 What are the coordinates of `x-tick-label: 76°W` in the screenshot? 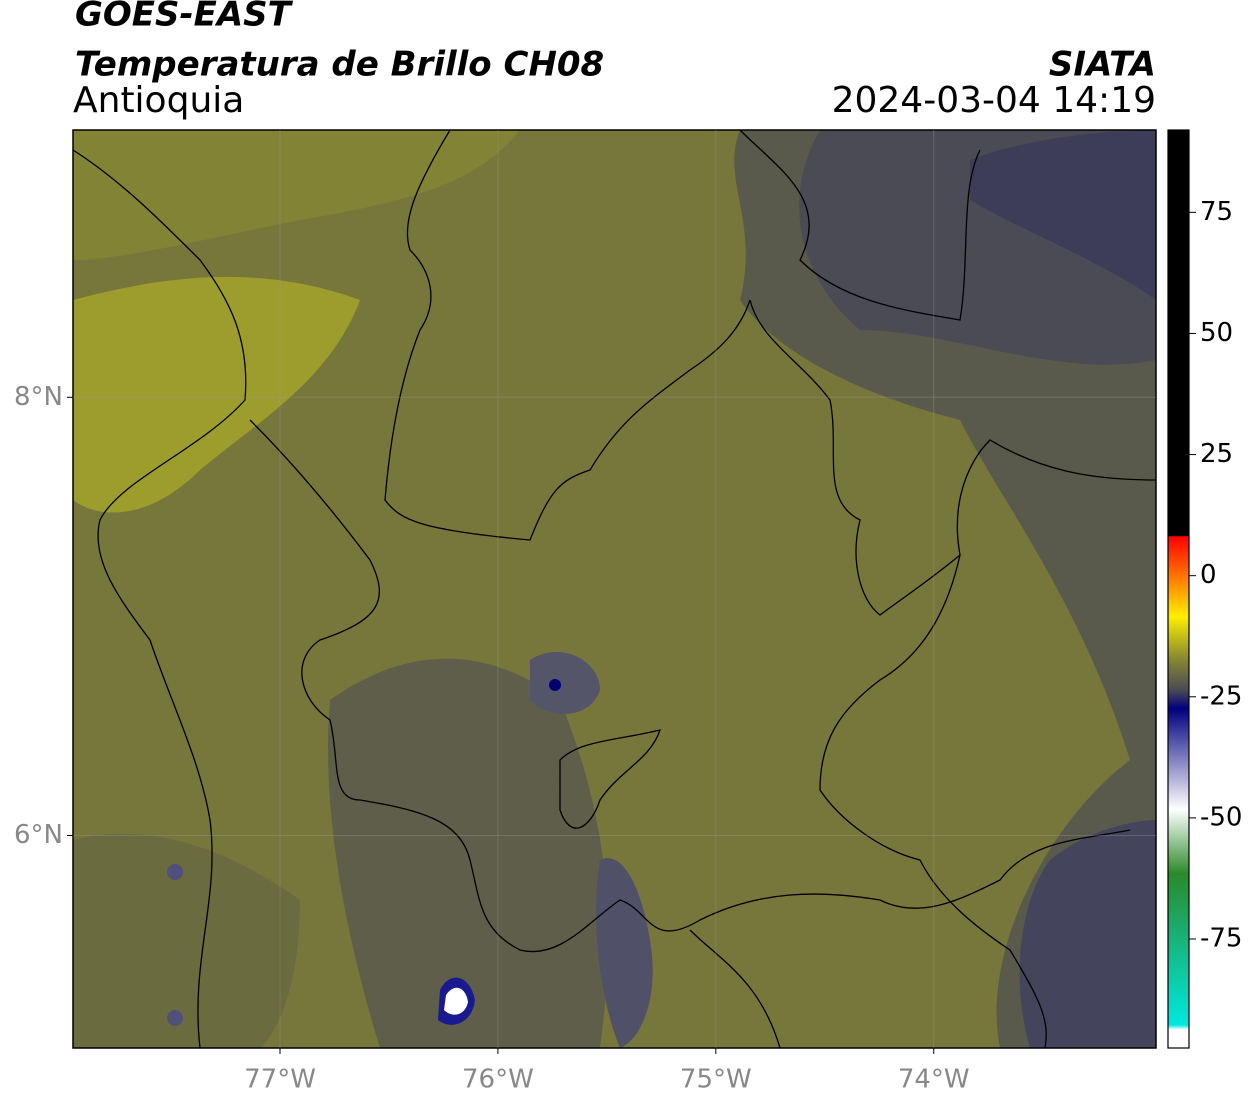 It's located at (498, 1080).